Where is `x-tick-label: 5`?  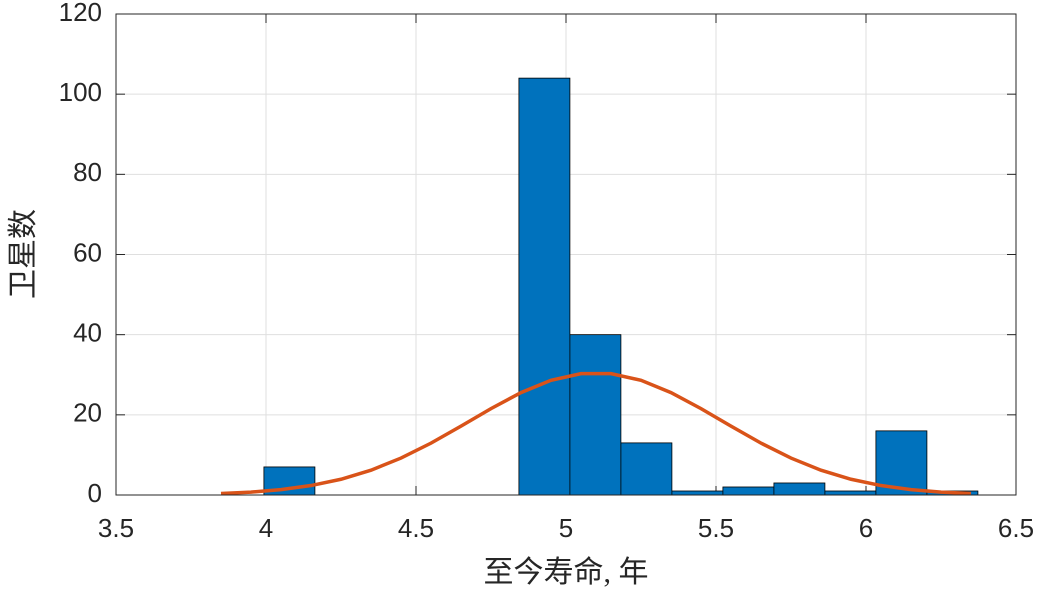 x-tick-label: 5 is located at coordinates (566, 528).